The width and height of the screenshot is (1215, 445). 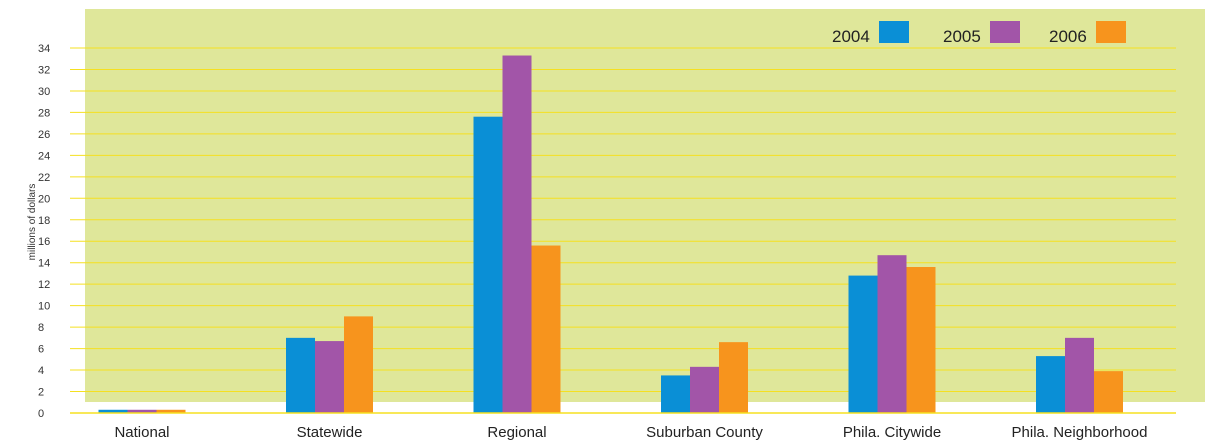 I want to click on bar-2005-suburban-county, so click(x=704, y=389).